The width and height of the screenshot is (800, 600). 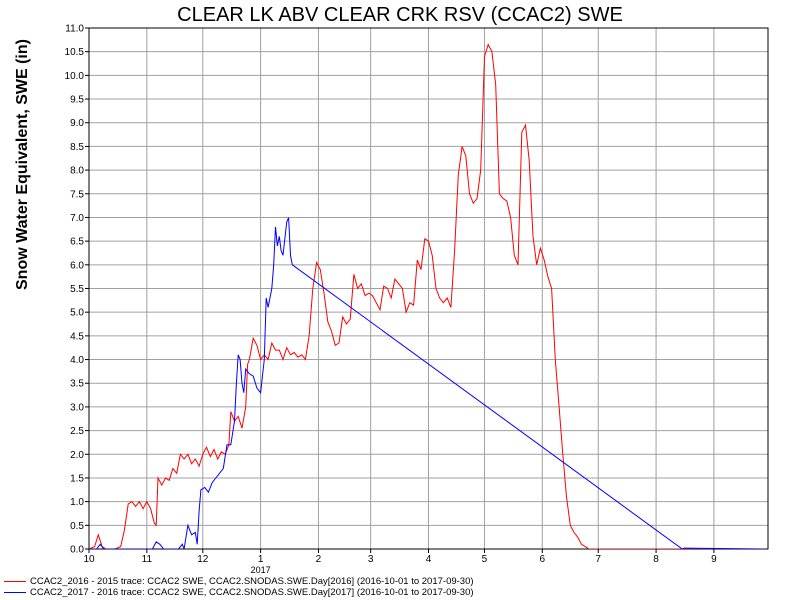 What do you see at coordinates (714, 559) in the screenshot?
I see `x-tick-label: 9` at bounding box center [714, 559].